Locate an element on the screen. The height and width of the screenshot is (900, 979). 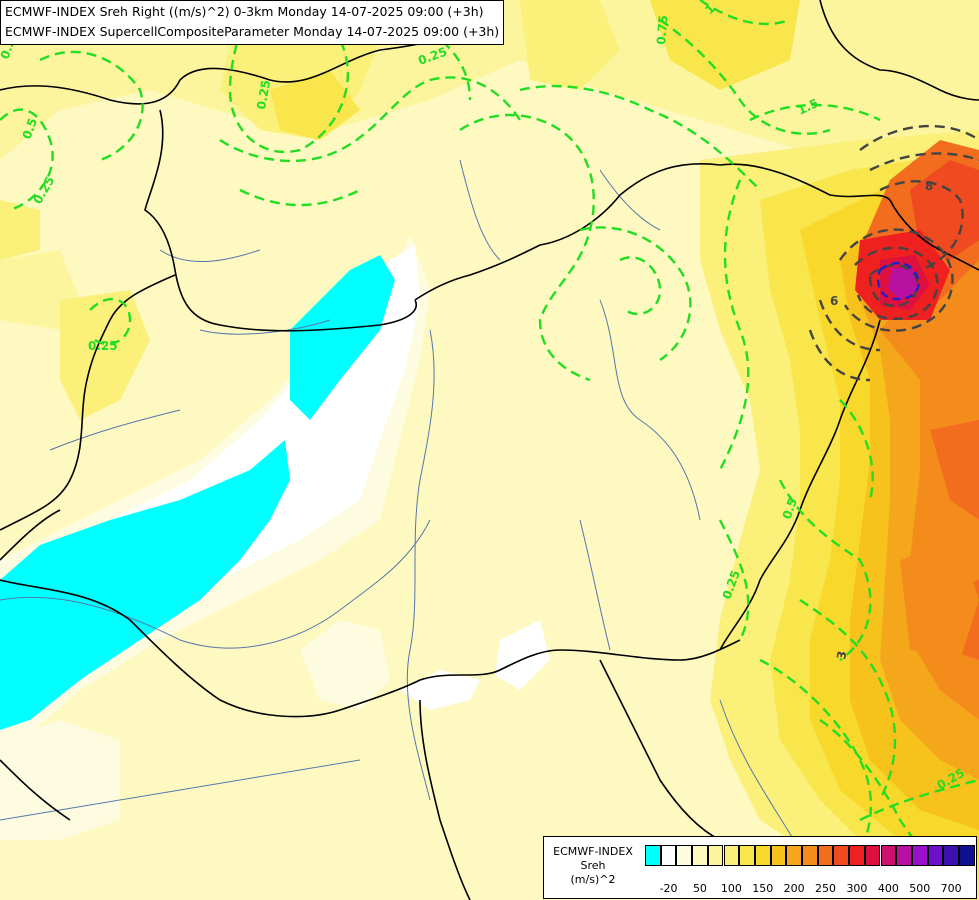
legend-tick-label: 200 is located at coordinates (794, 888).